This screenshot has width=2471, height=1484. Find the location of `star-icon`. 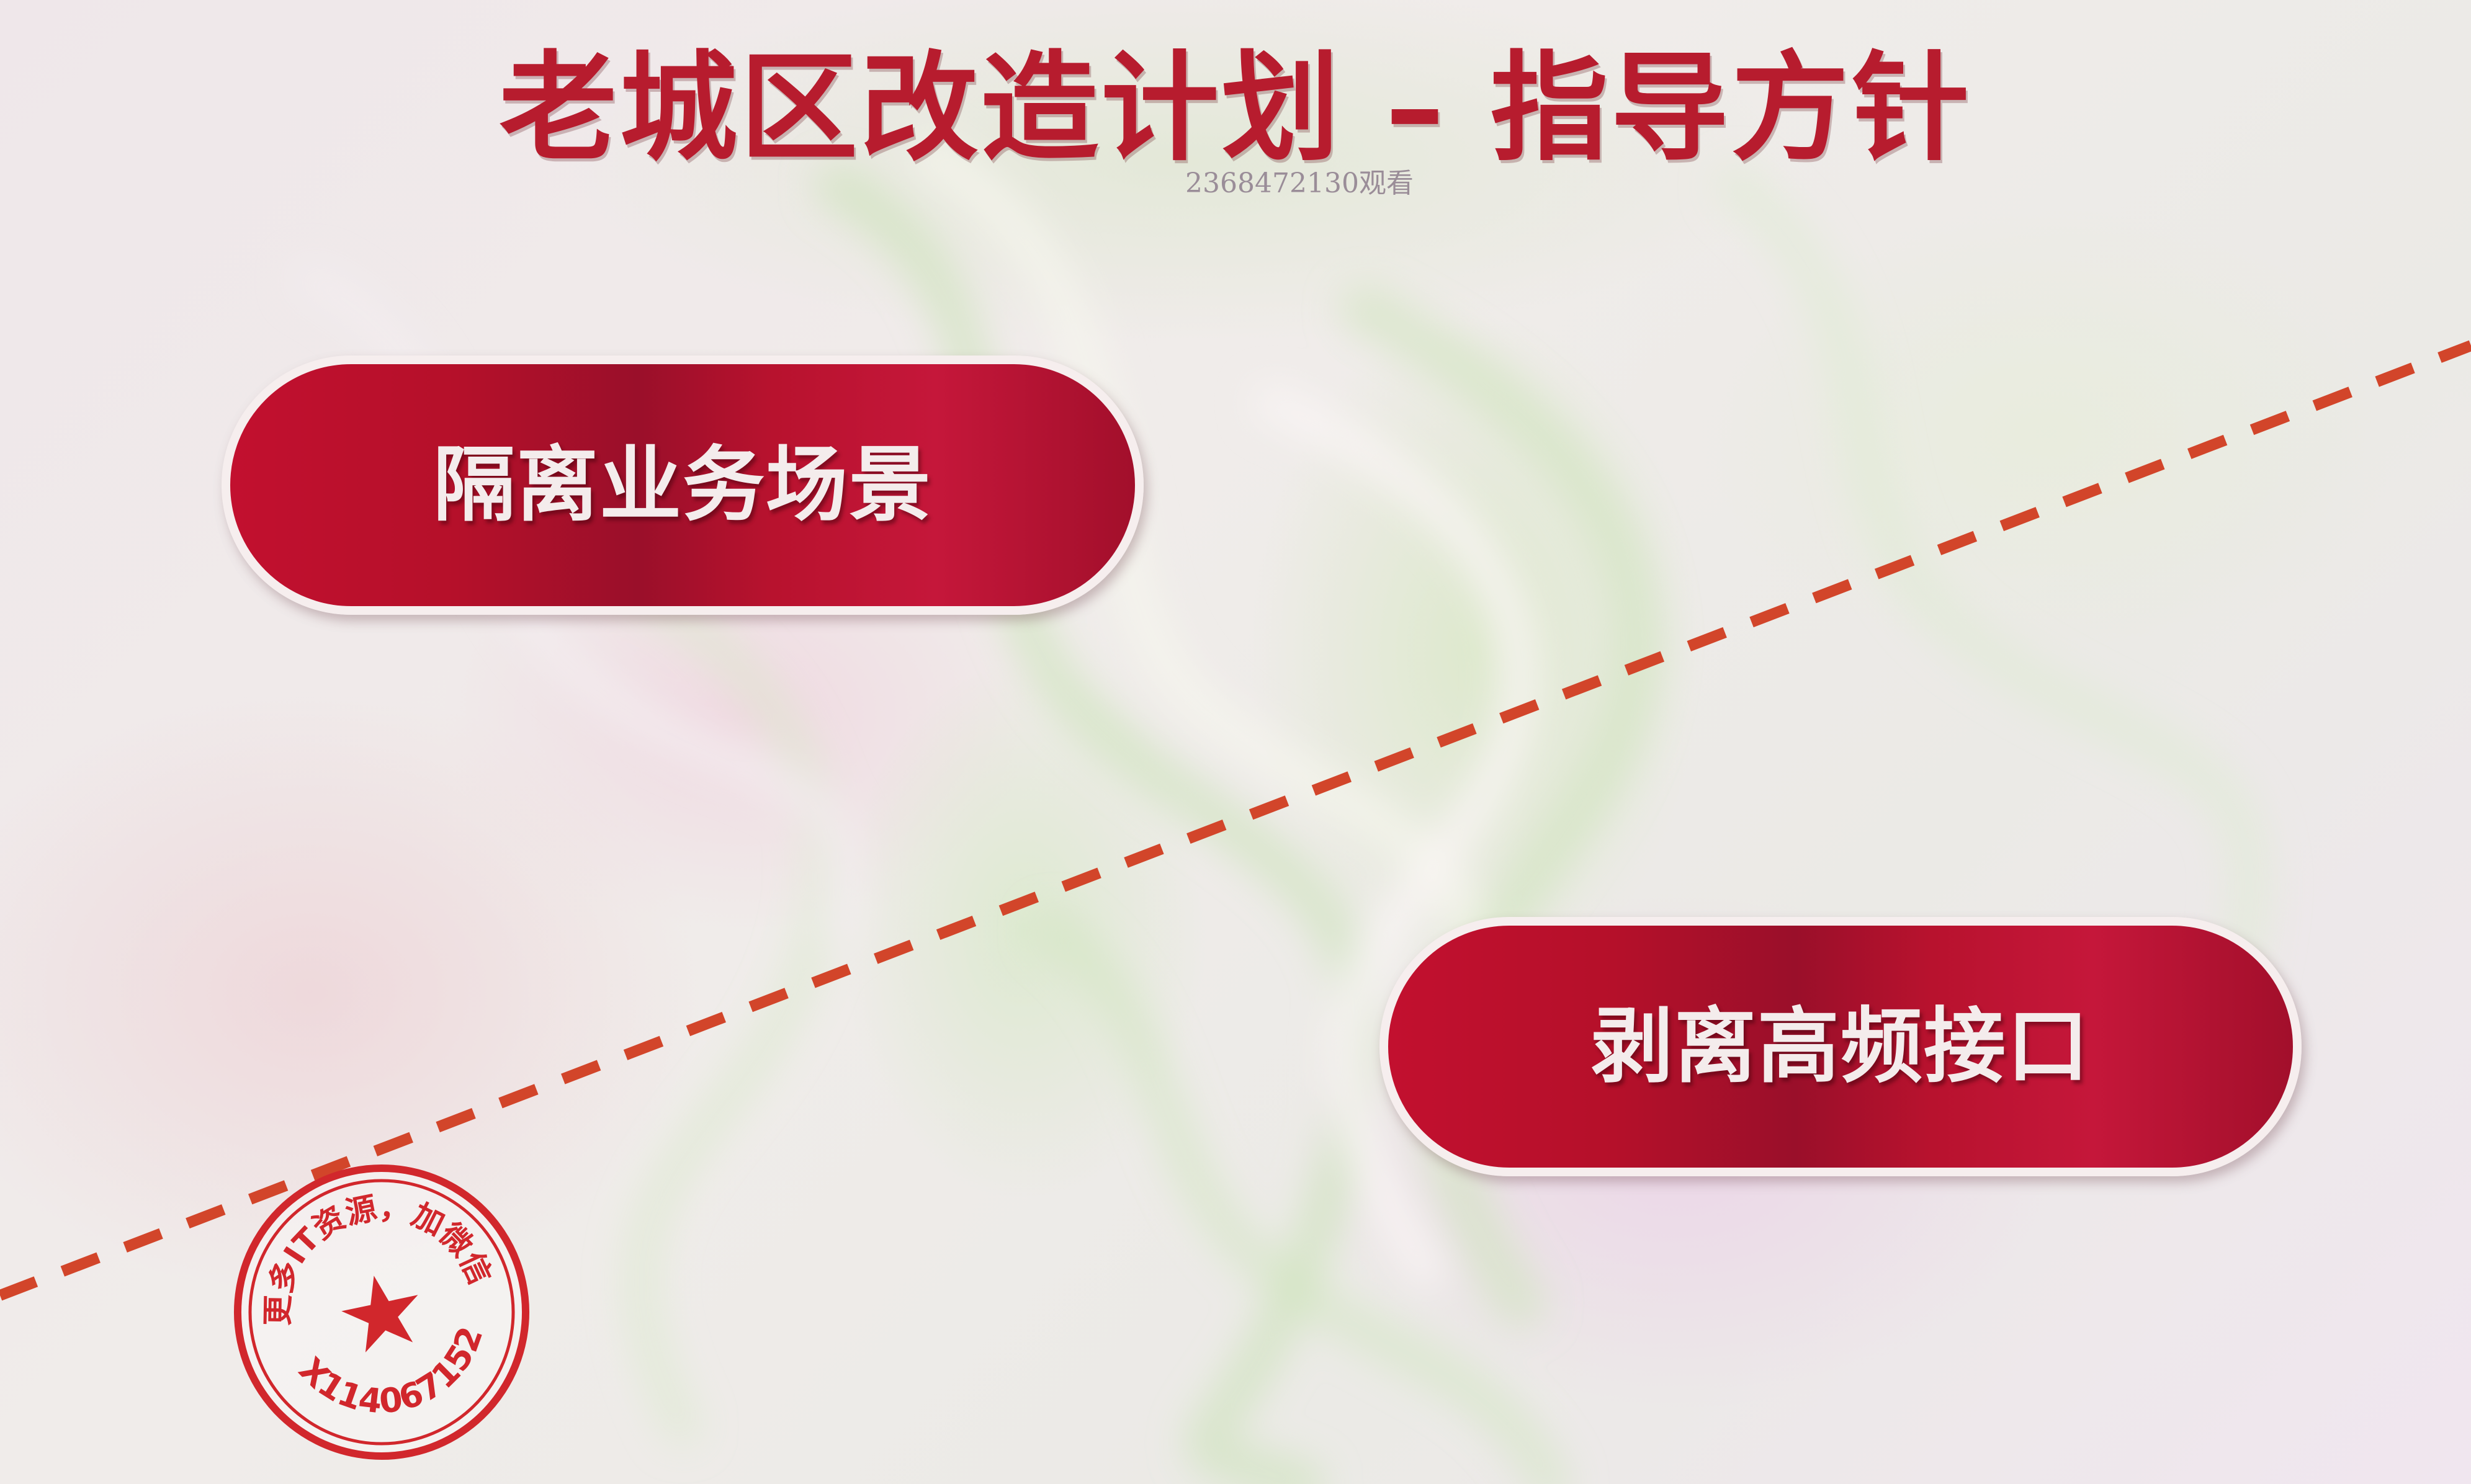

star-icon is located at coordinates (379, 1314).